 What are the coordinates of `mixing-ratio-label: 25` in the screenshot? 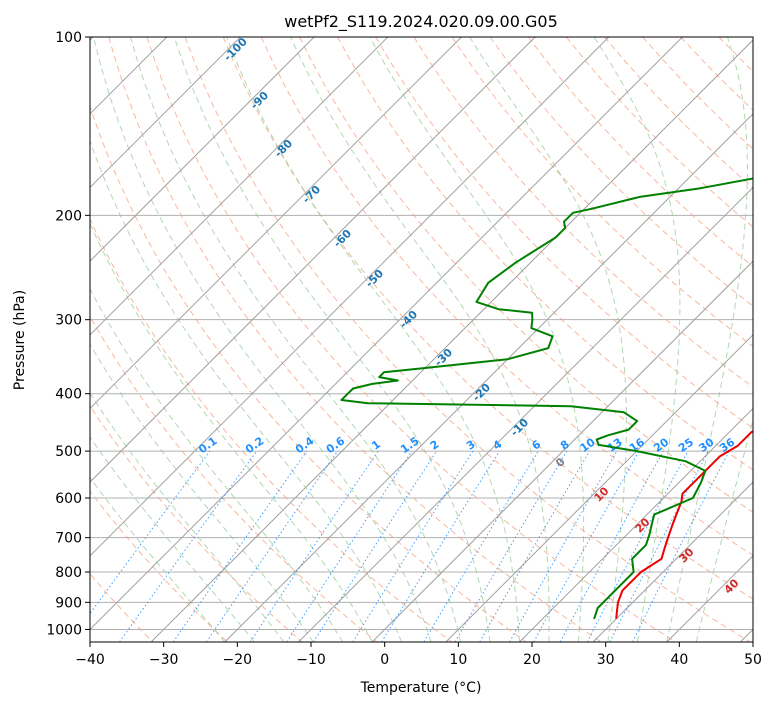 It's located at (686, 445).